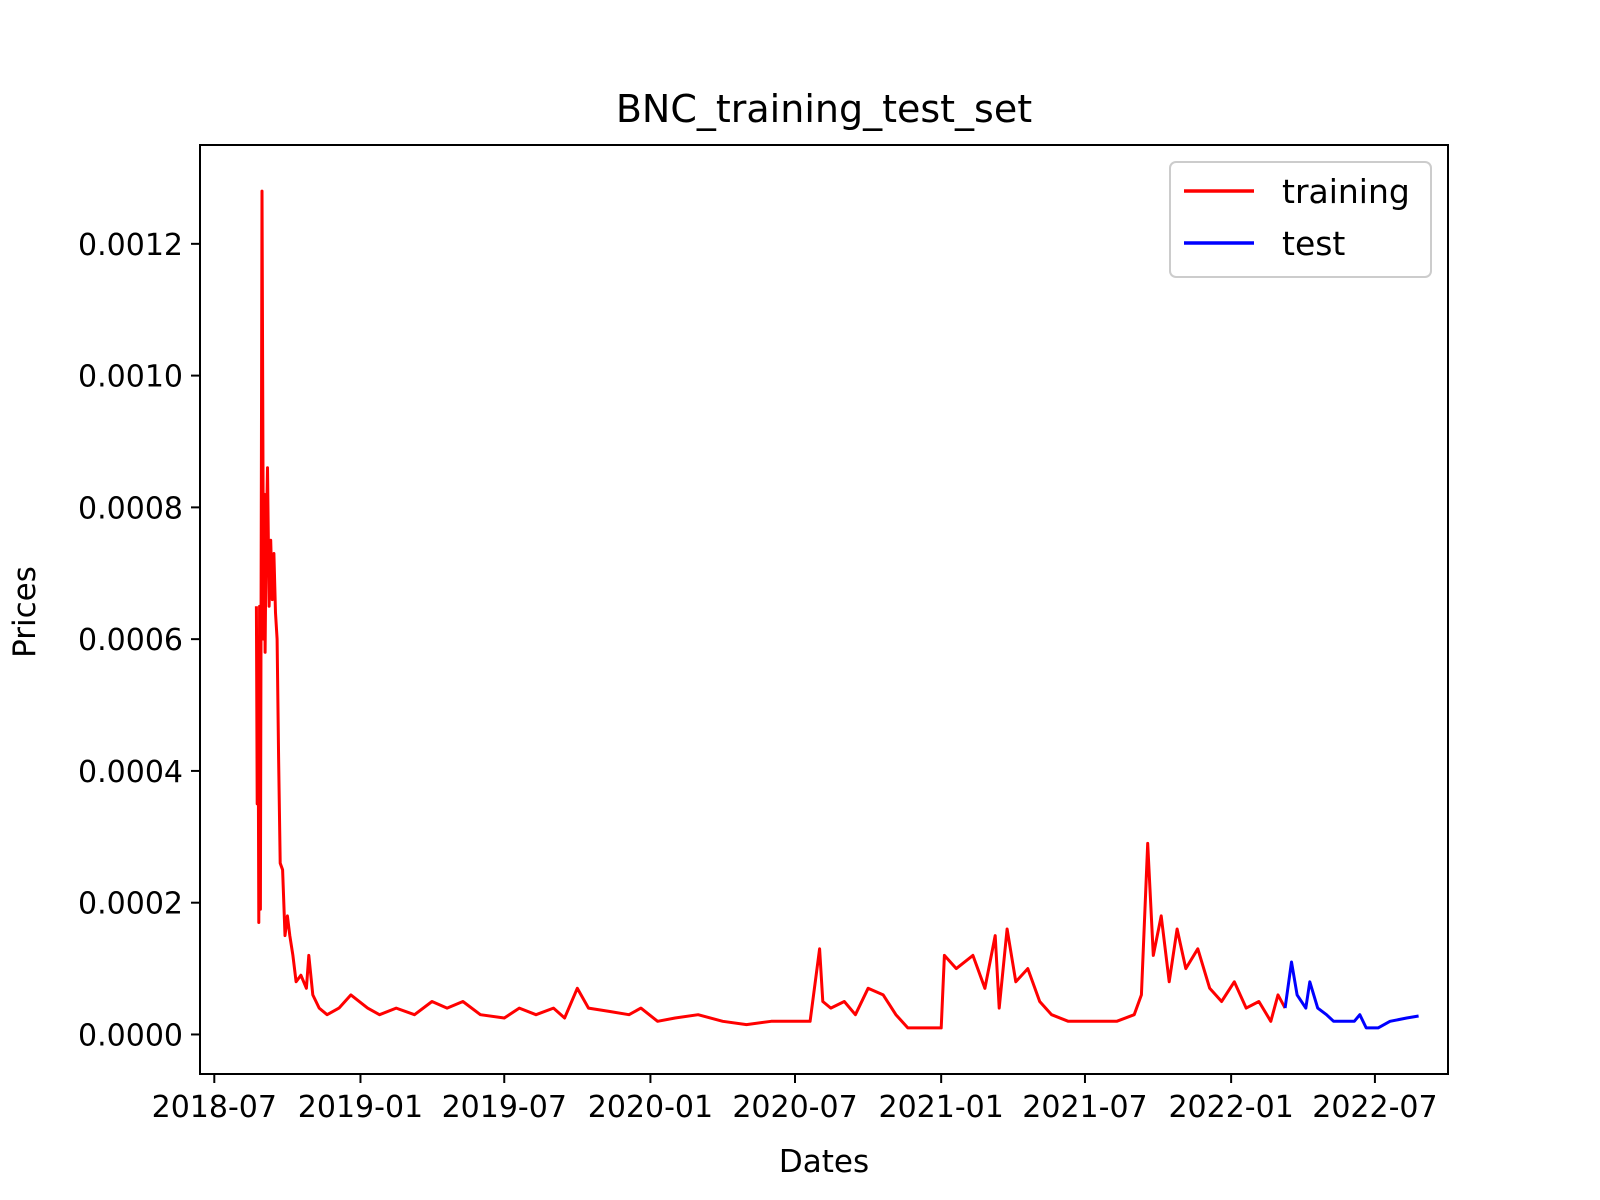 The height and width of the screenshot is (1200, 1600). I want to click on y-tick-label: 0.0012, so click(130, 245).